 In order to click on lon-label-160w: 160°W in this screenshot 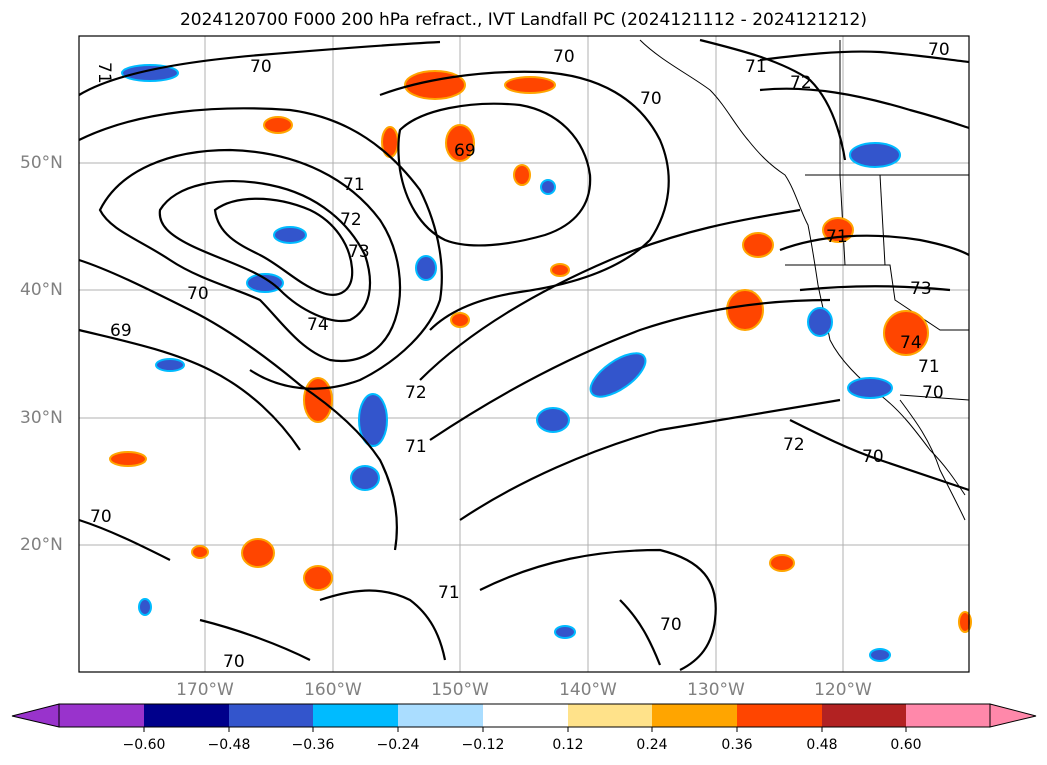, I will do `click(333, 690)`.